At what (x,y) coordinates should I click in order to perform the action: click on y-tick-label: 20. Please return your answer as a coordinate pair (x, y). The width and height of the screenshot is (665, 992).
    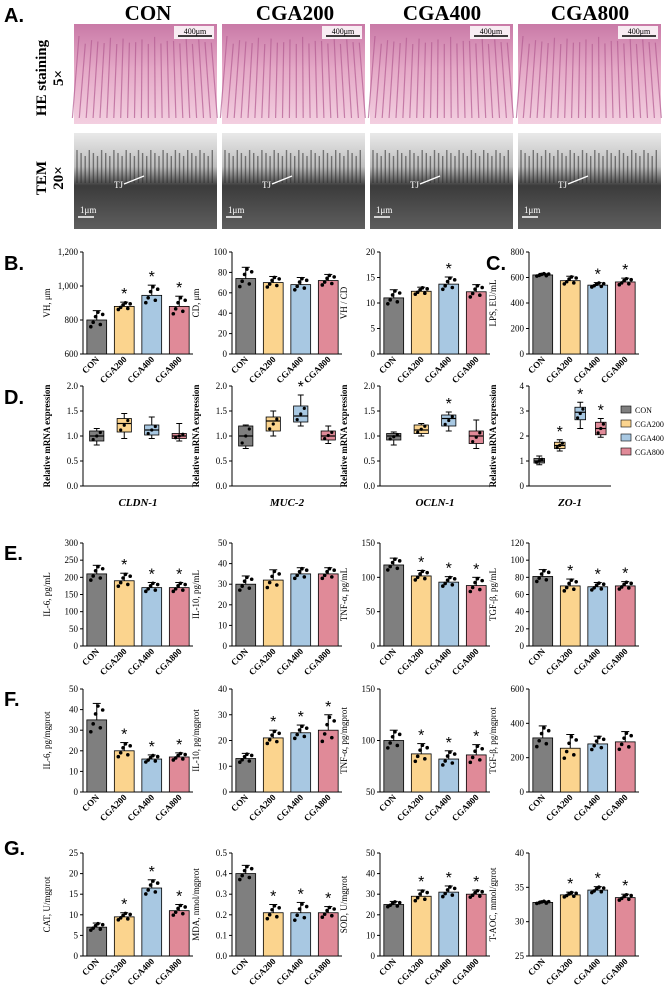
    Looking at the image, I should click on (74, 751).